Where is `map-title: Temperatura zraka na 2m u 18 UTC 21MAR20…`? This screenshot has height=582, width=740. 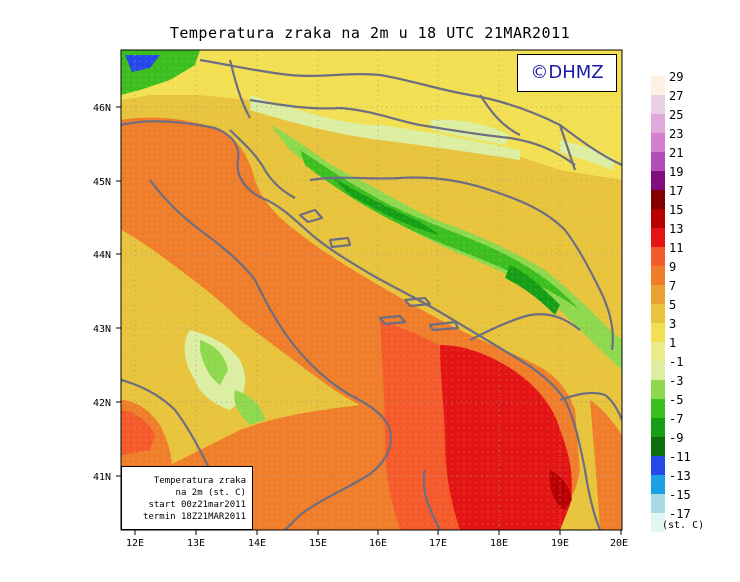
map-title: Temperatura zraka na 2m u 18 UTC 21MAR20… is located at coordinates (370, 33).